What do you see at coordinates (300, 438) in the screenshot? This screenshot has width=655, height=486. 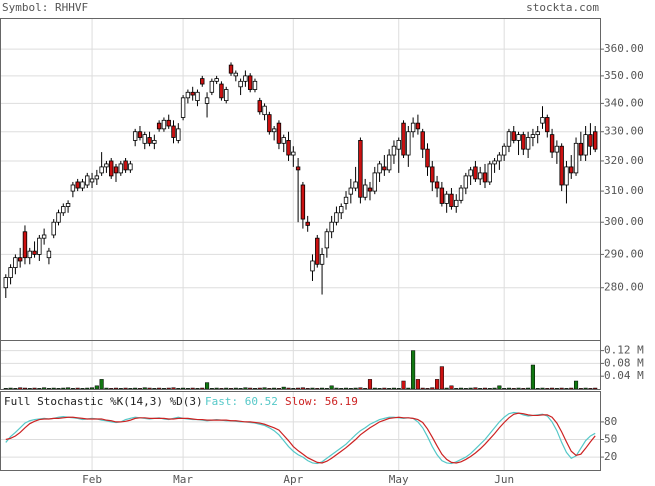 I see `stochastic-line` at bounding box center [300, 438].